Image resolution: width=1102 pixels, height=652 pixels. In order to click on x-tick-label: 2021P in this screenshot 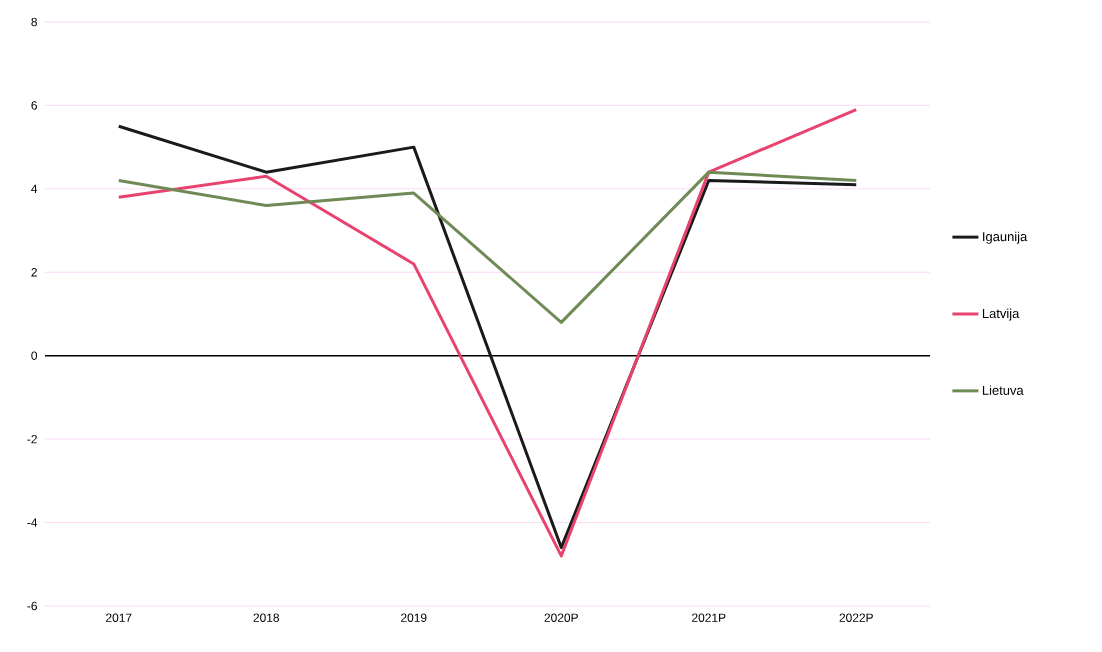, I will do `click(709, 617)`.